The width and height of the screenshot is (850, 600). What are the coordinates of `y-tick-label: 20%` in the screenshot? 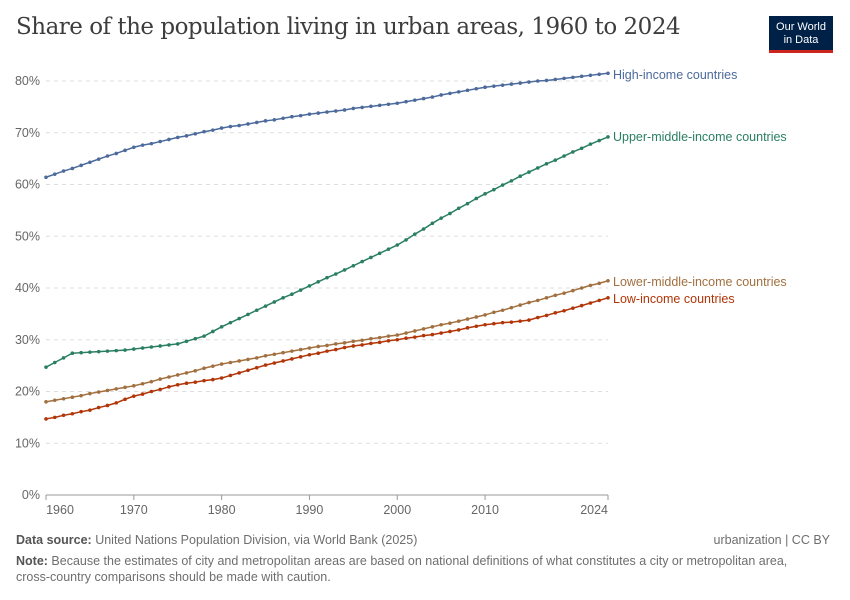 It's located at (27, 392).